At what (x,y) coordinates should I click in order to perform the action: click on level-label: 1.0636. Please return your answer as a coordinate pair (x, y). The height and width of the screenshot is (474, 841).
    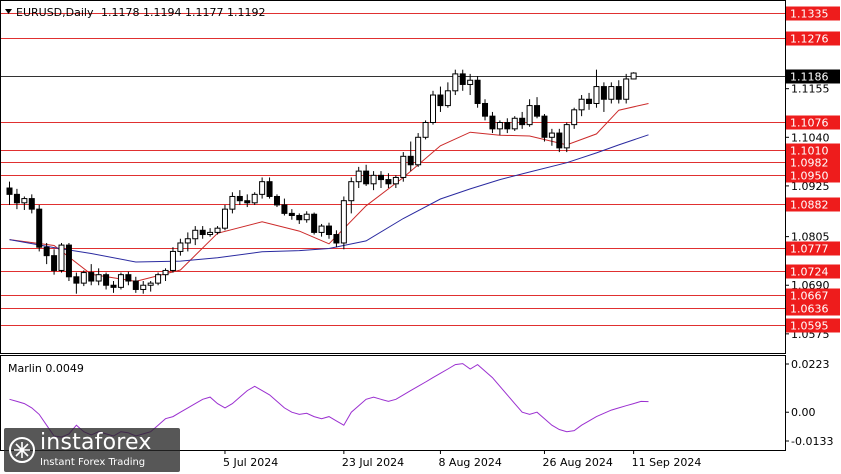
    Looking at the image, I should click on (809, 309).